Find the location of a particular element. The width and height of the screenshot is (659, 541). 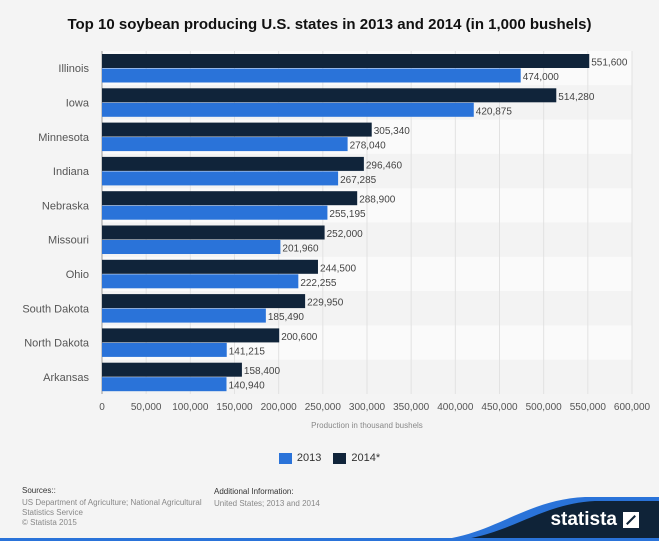

bar-2014-nebraska is located at coordinates (230, 198).